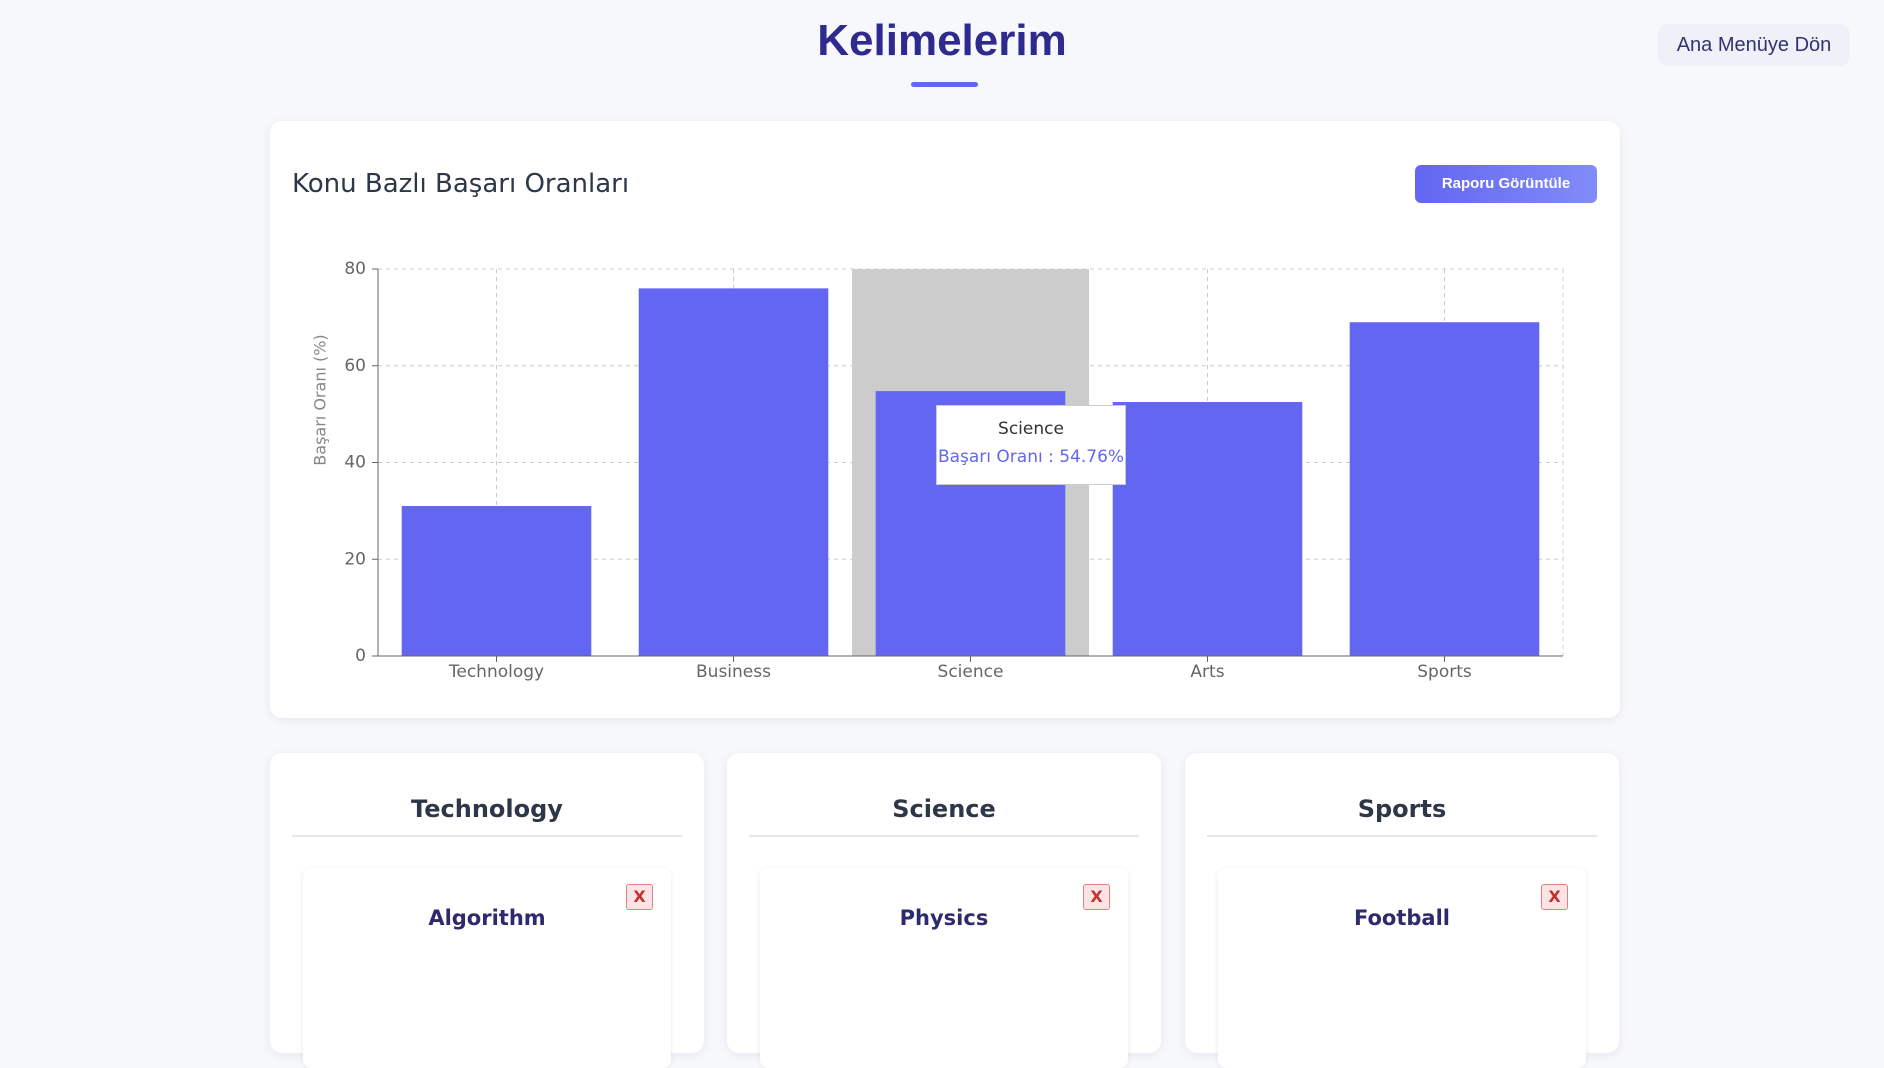 The width and height of the screenshot is (1884, 1068). What do you see at coordinates (355, 463) in the screenshot?
I see `y-tick-label: 40` at bounding box center [355, 463].